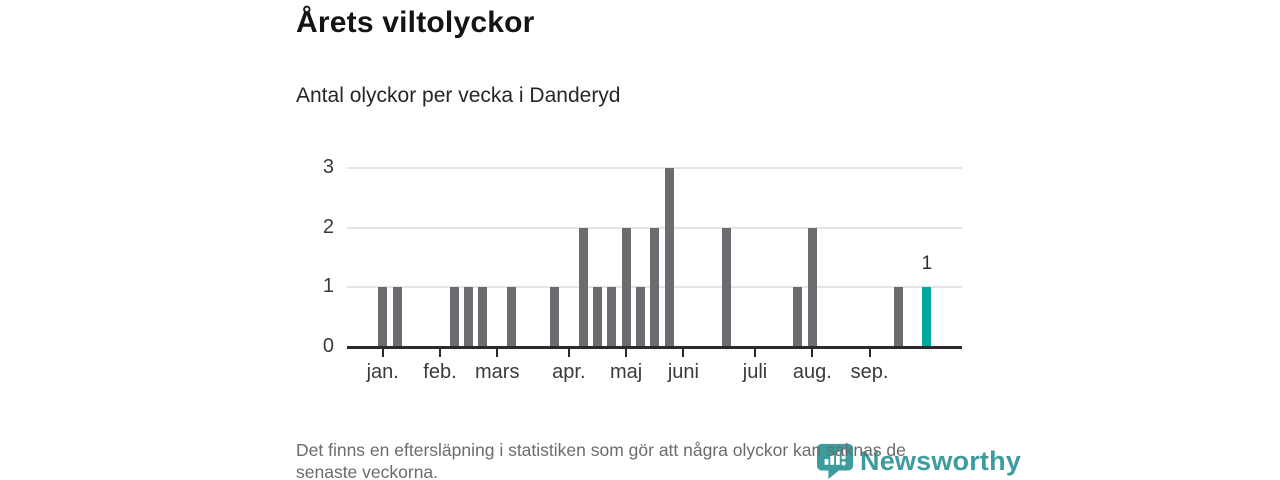 The height and width of the screenshot is (480, 1280). I want to click on x-tick-juni, so click(683, 352).